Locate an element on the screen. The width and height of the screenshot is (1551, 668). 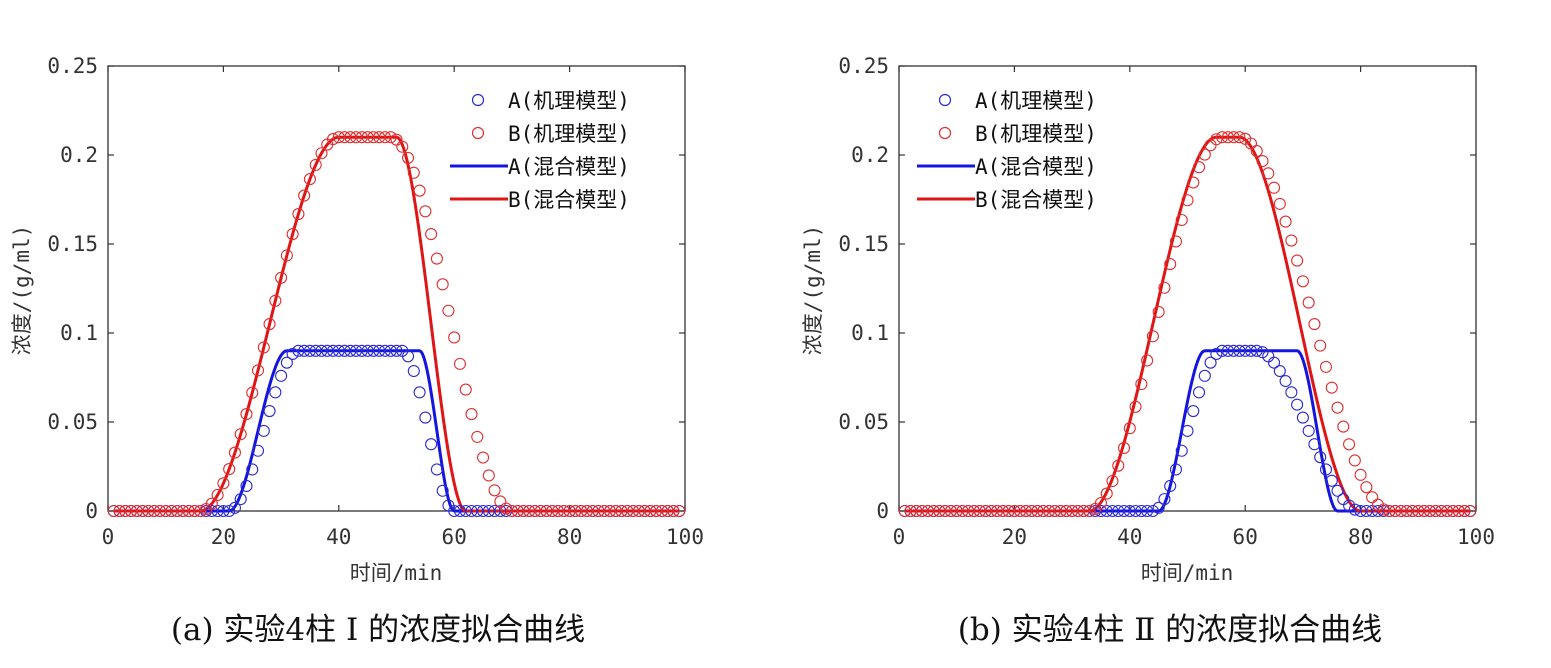
legend-label-b-0: A(机理模型) is located at coordinates (1036, 101).